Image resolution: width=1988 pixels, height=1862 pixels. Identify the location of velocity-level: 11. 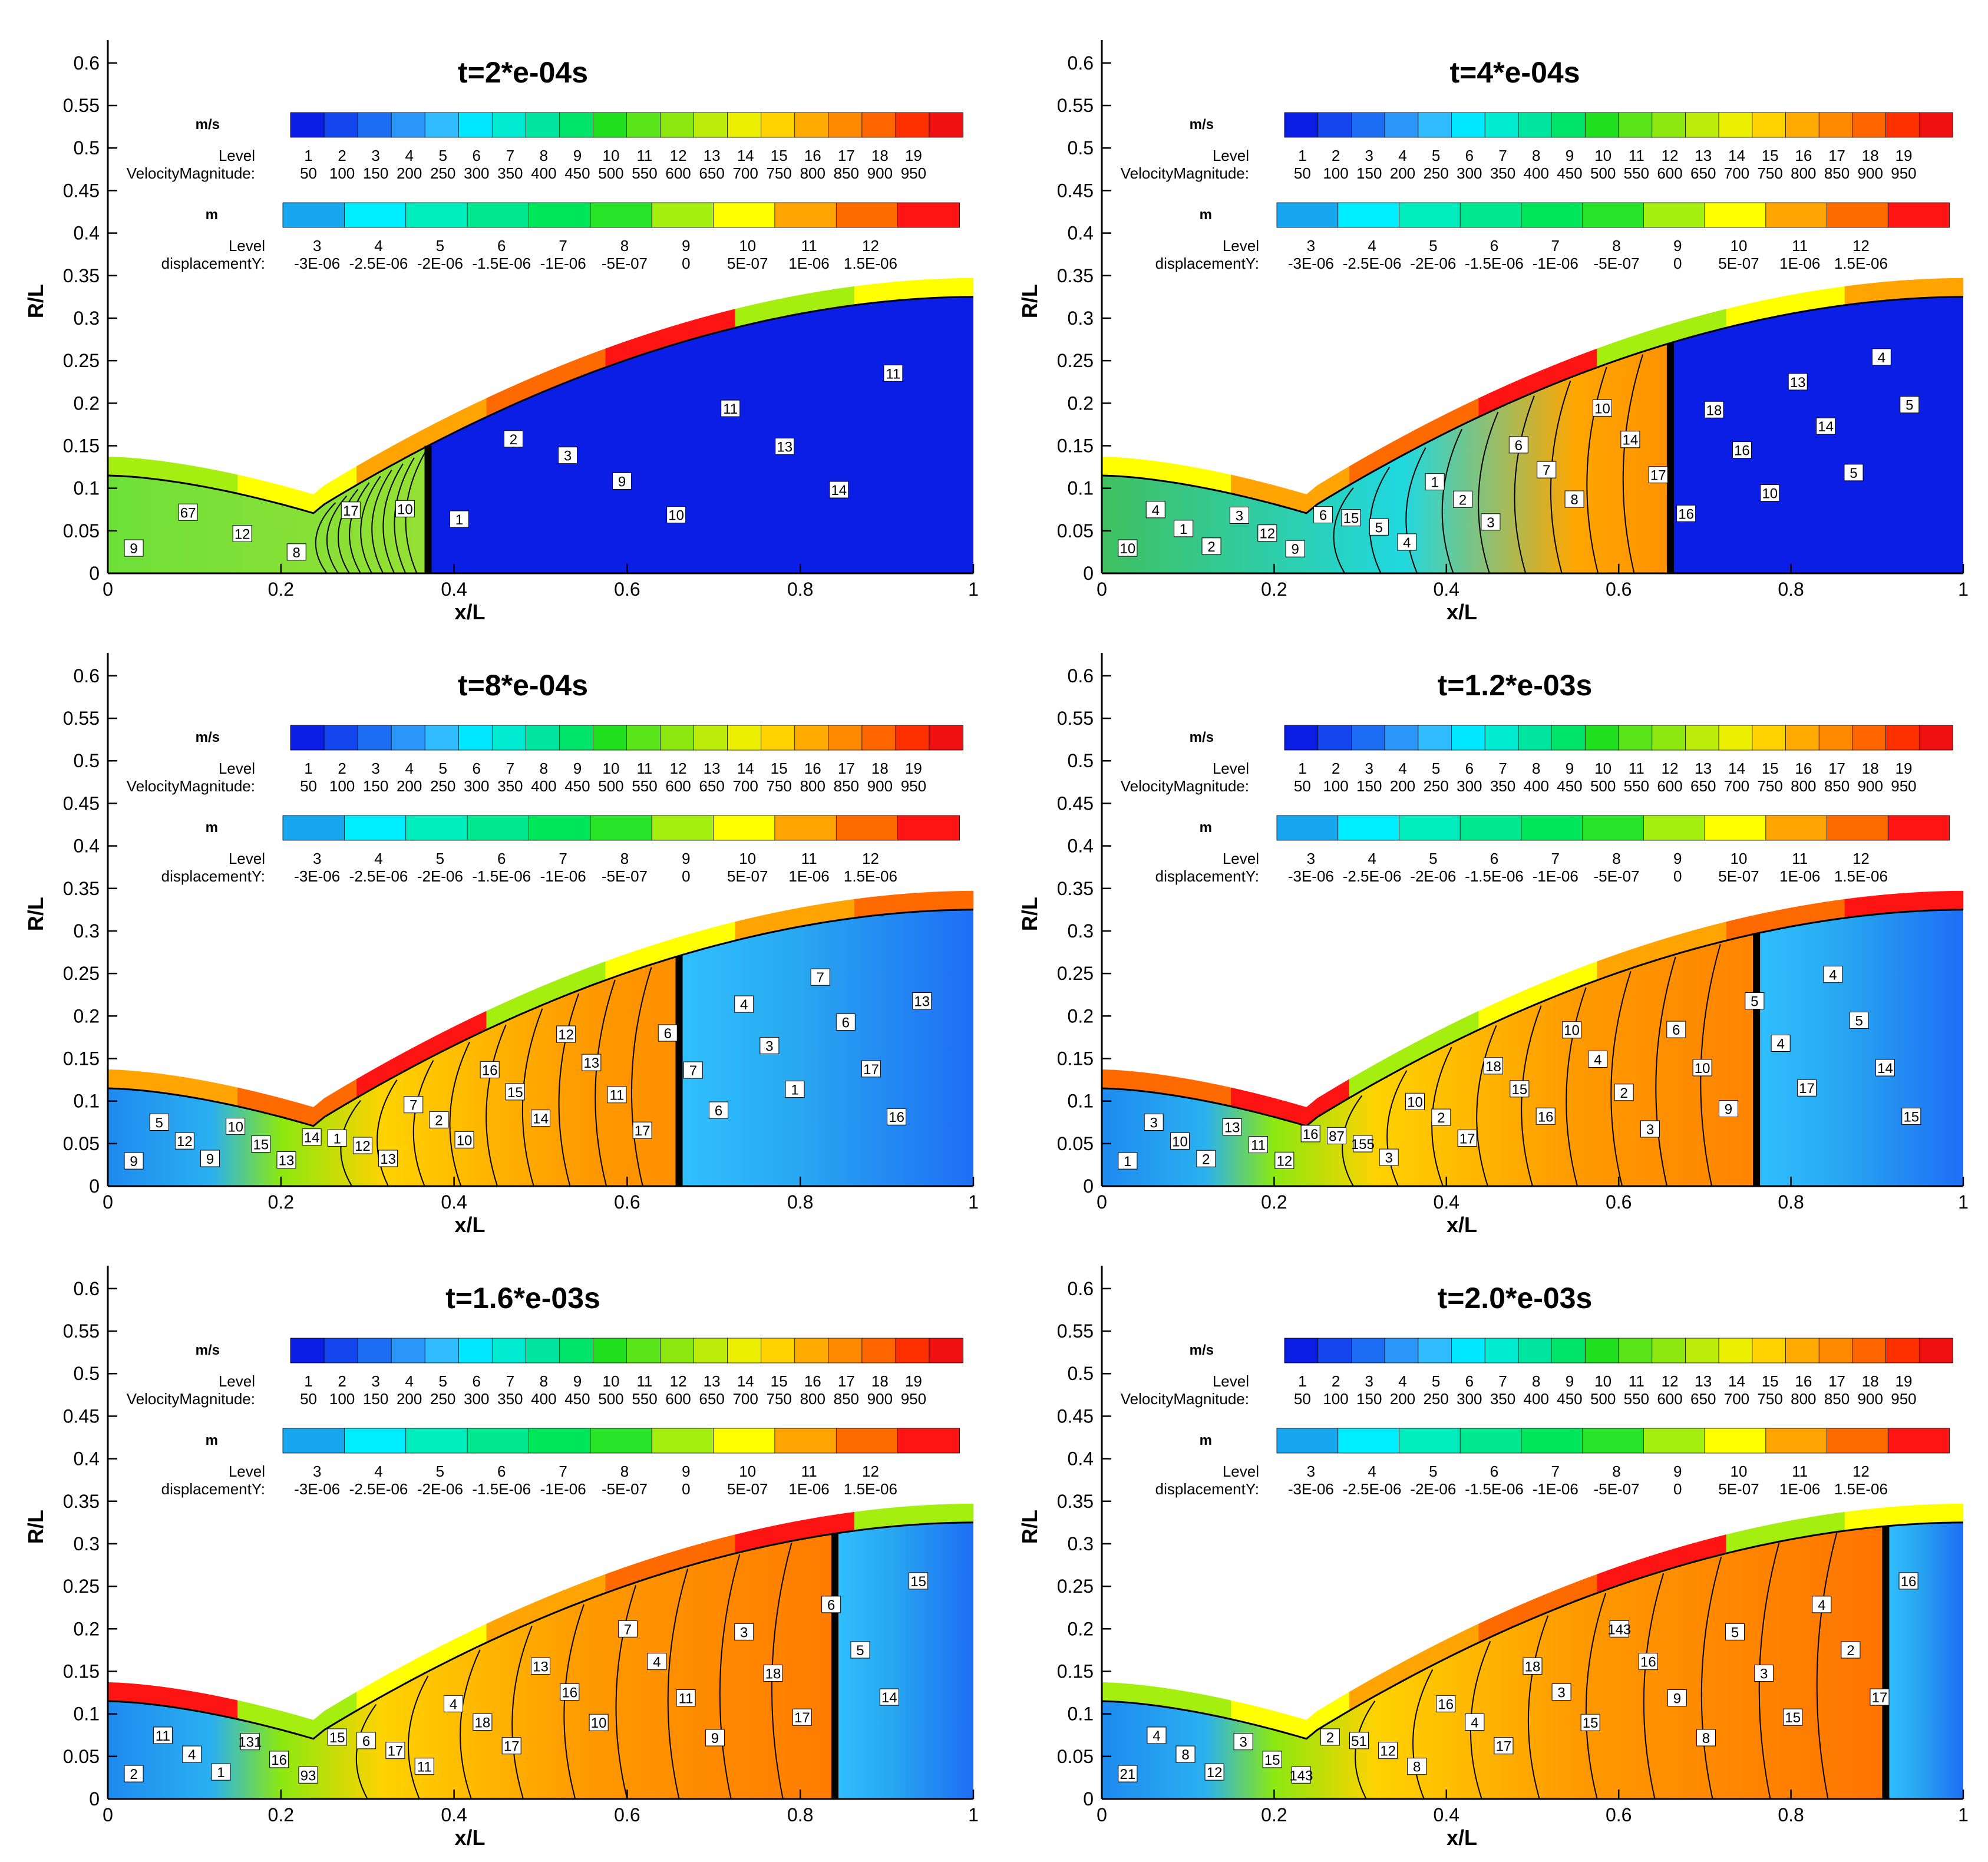
(1636, 156).